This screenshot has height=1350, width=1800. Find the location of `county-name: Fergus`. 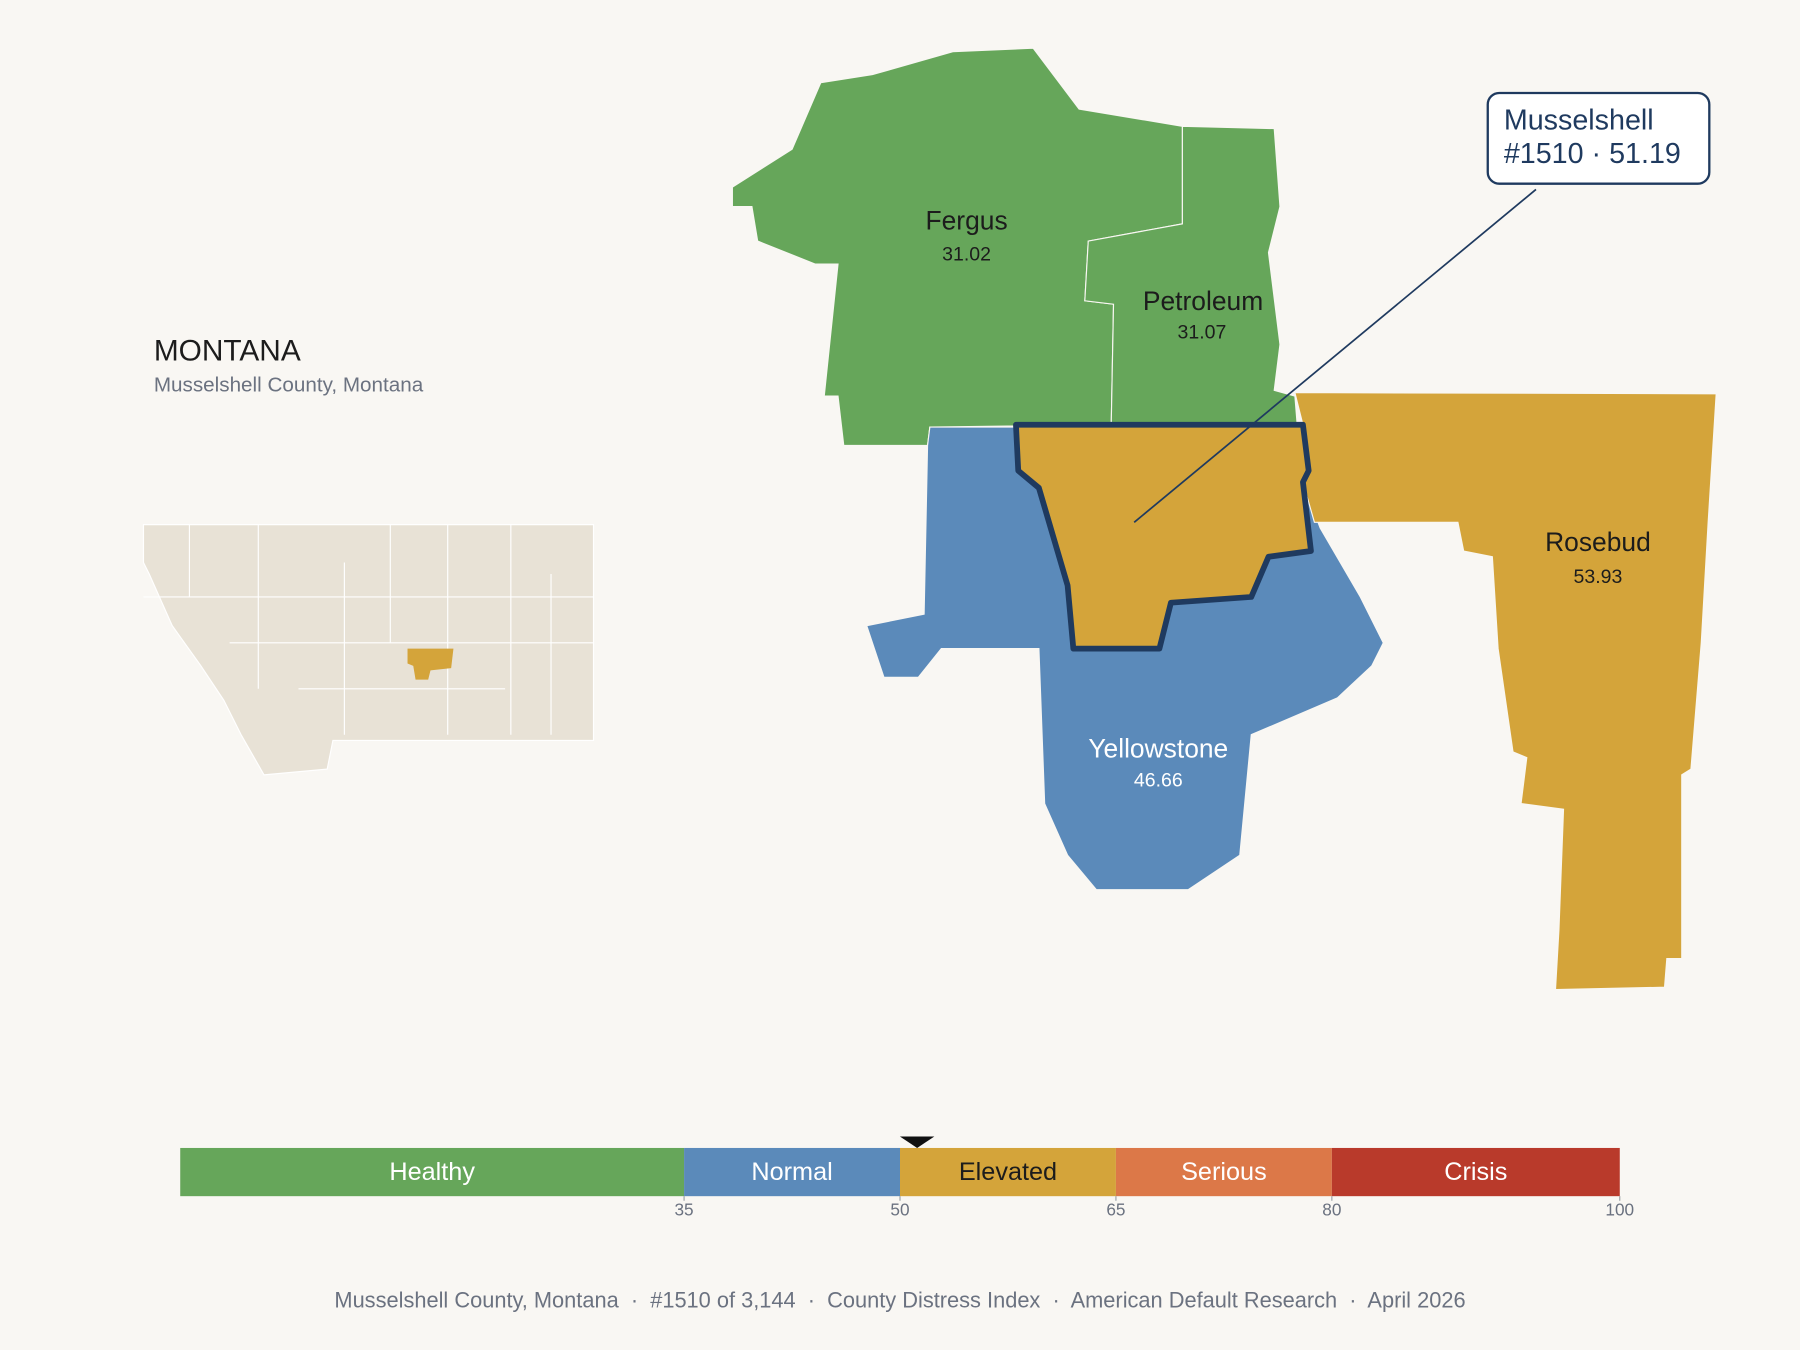

county-name: Fergus is located at coordinates (967, 221).